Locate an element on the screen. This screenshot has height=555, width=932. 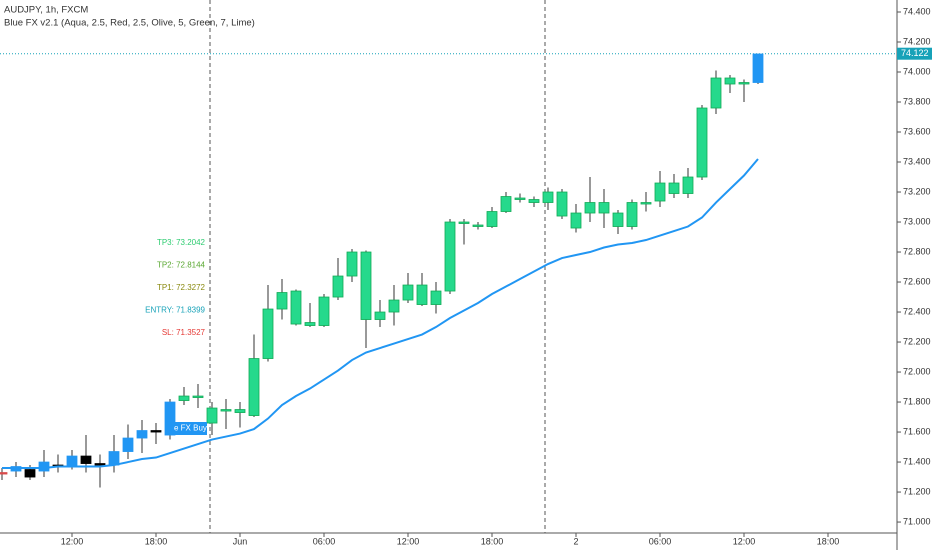
y-tick-label: 72.000 is located at coordinates (917, 371).